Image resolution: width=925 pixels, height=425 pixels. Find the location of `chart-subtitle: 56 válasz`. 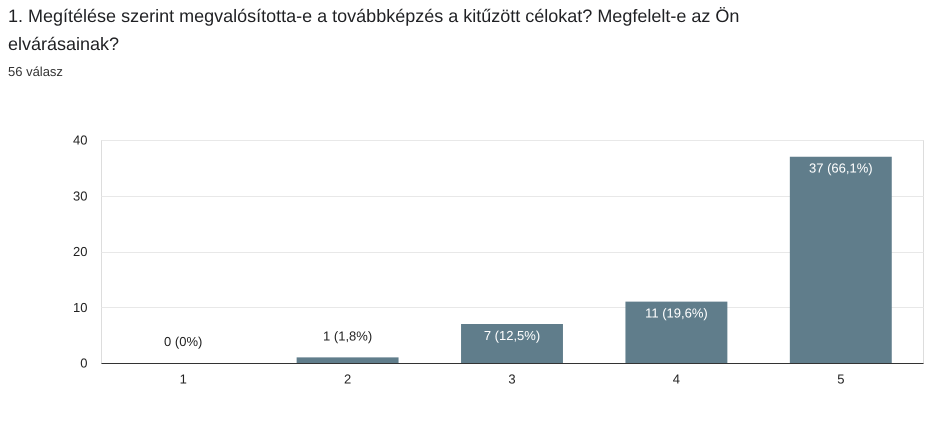

chart-subtitle: 56 válasz is located at coordinates (35, 71).